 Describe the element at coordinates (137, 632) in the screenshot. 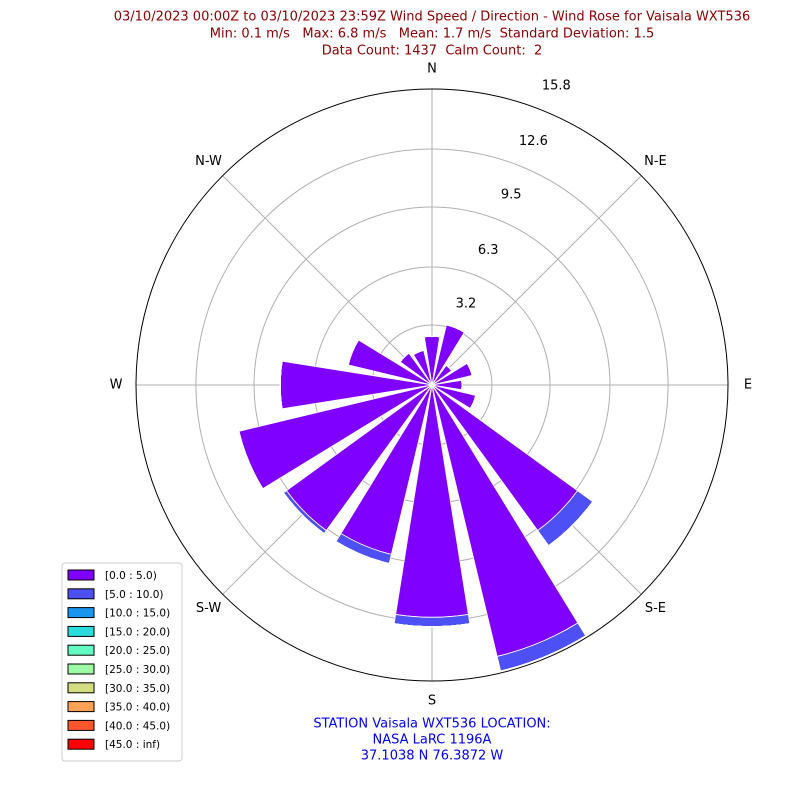

I see `legend-label: [15.0 : 20.0)` at that location.